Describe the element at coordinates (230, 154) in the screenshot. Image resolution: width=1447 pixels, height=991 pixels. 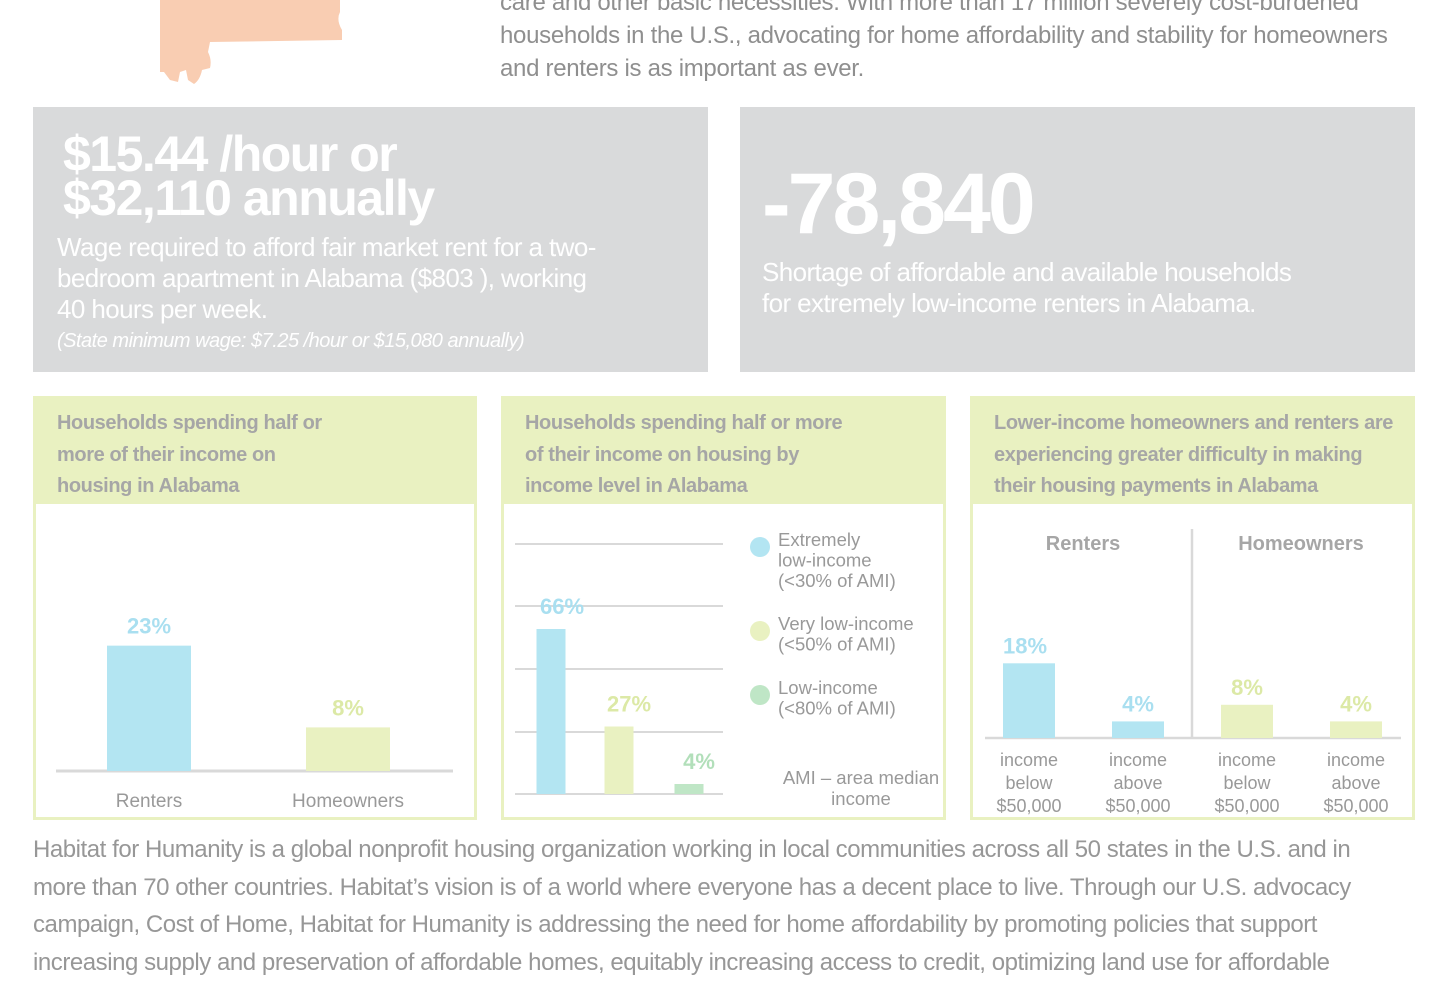
I see `wage-hourly: $15.44 /hour or` at that location.